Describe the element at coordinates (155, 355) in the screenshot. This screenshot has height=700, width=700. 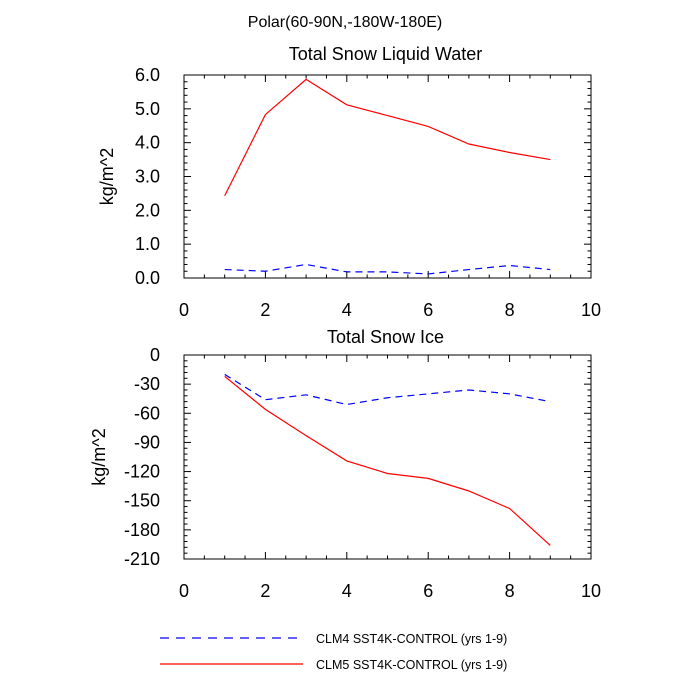
I see `y-tick-label: 0` at that location.